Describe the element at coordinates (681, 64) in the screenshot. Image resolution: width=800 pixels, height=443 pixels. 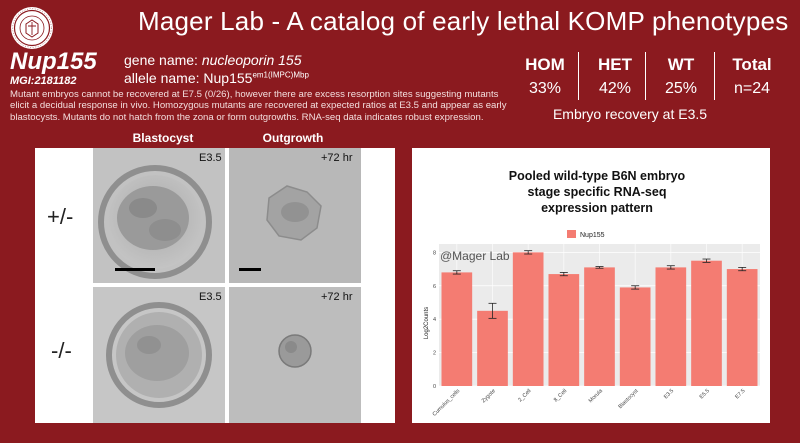
I see `stat-header-wt: WT` at that location.